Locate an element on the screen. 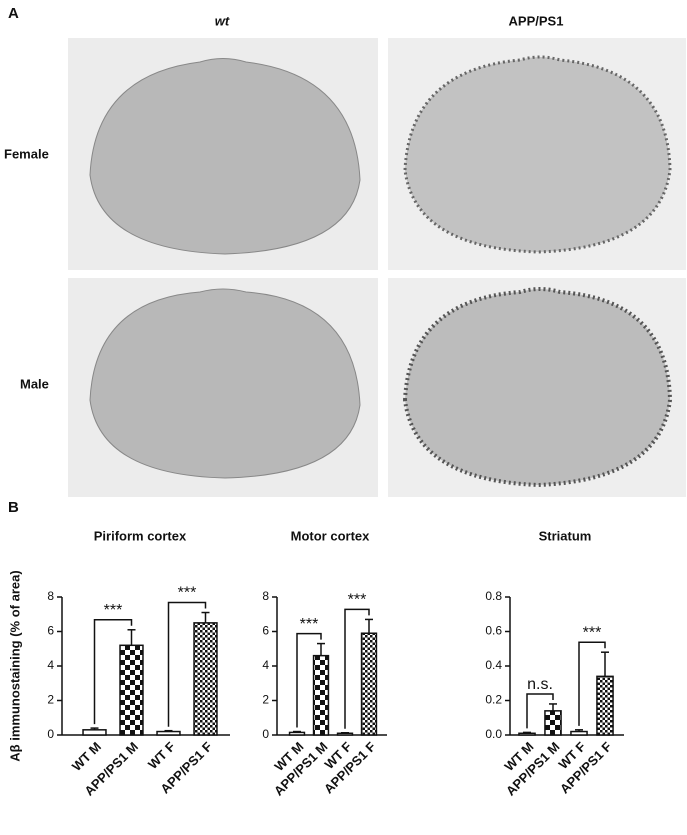  panel-label: B is located at coordinates (13, 507).